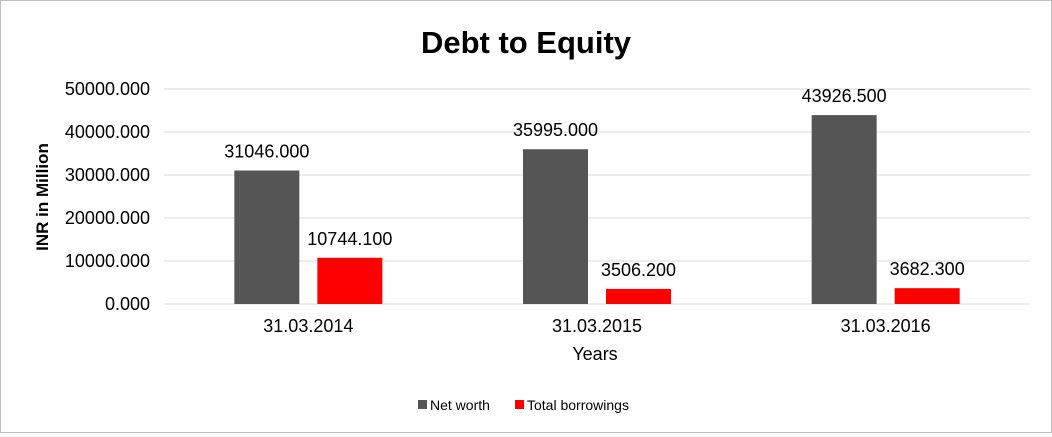 The height and width of the screenshot is (437, 1052). I want to click on y-tick-label: 40000.000, so click(107, 132).